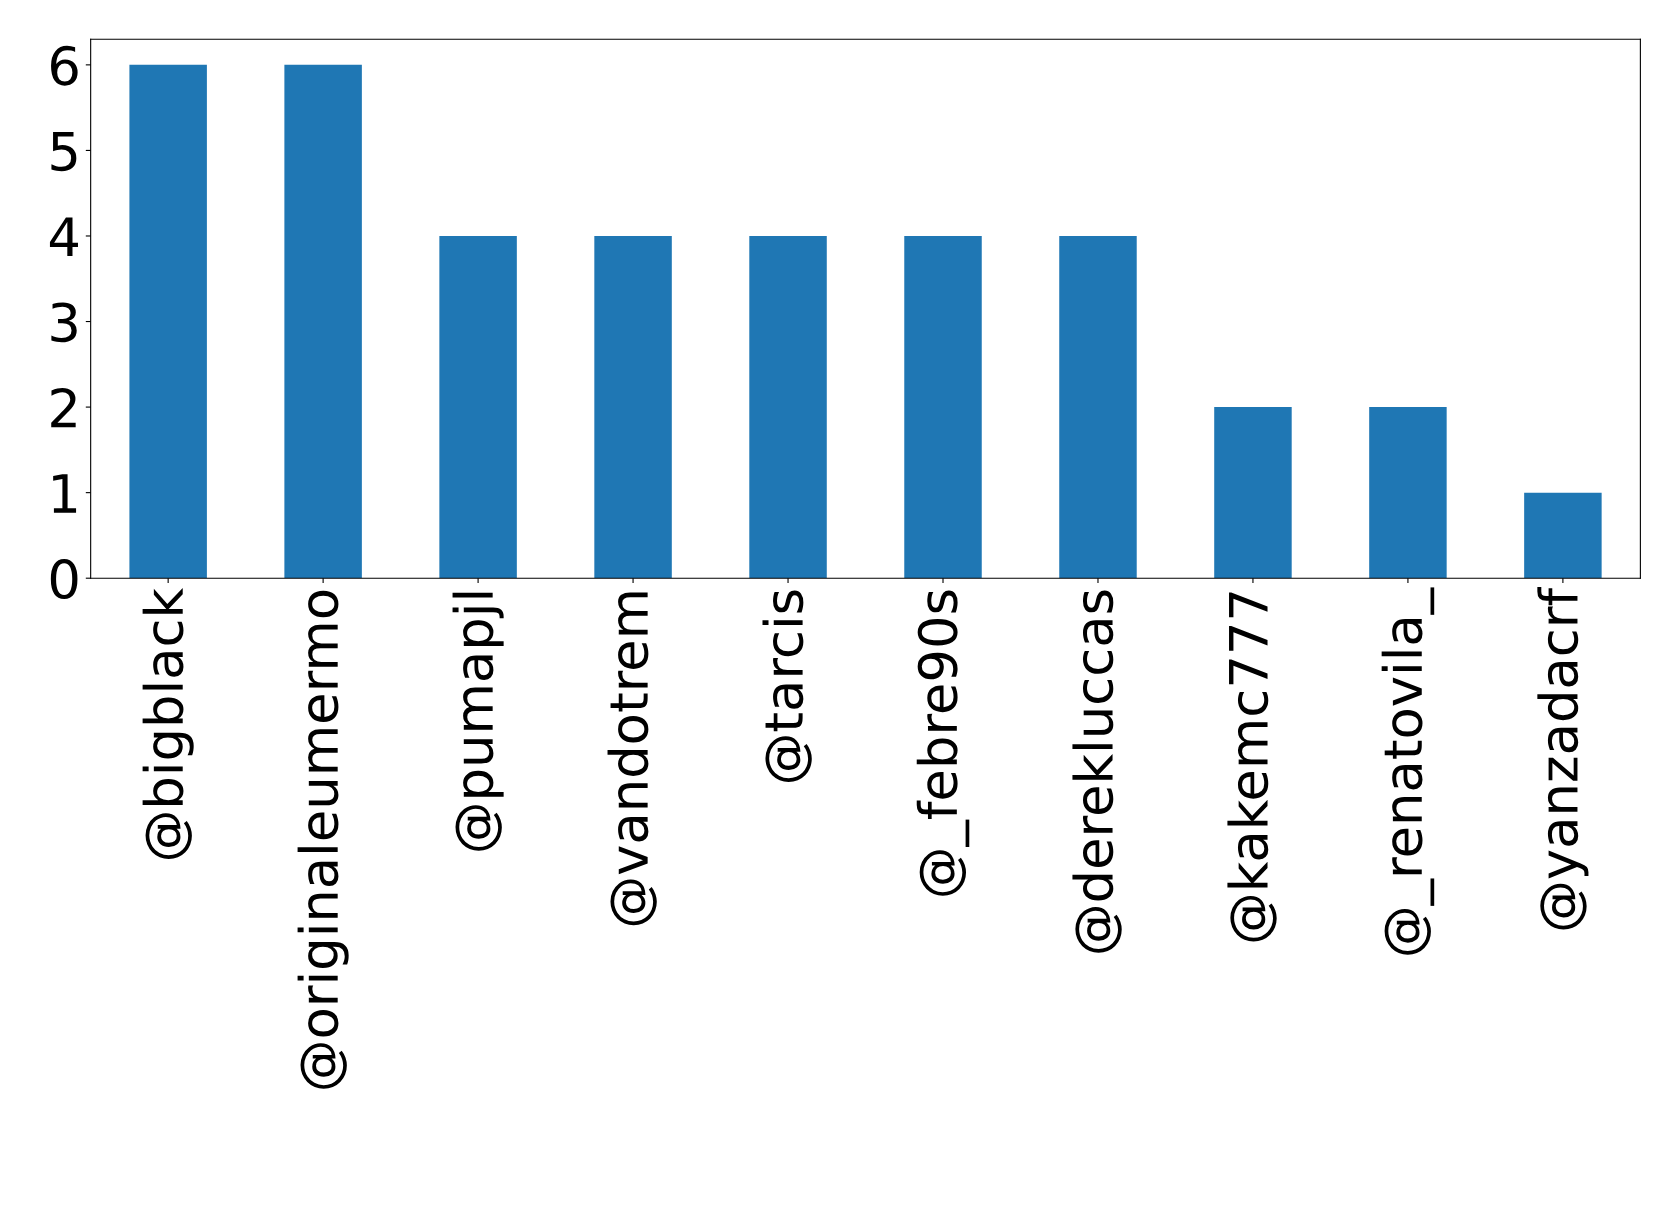 The height and width of the screenshot is (1225, 1679). I want to click on x-tick-label: @yanzadacrf, so click(1563, 758).